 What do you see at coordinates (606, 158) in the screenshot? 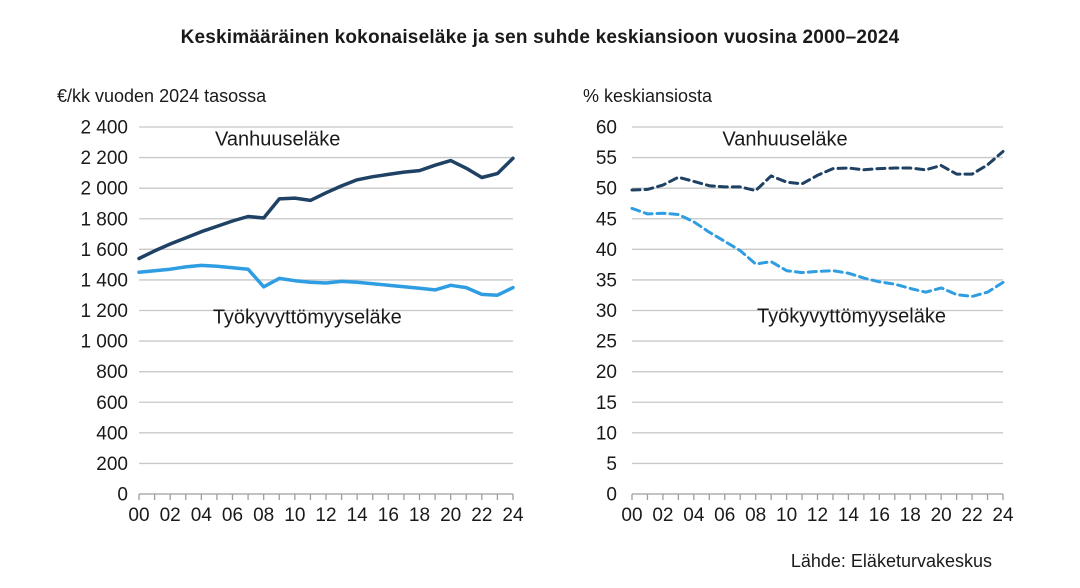
I see `y-axis-tick-label: 55` at bounding box center [606, 158].